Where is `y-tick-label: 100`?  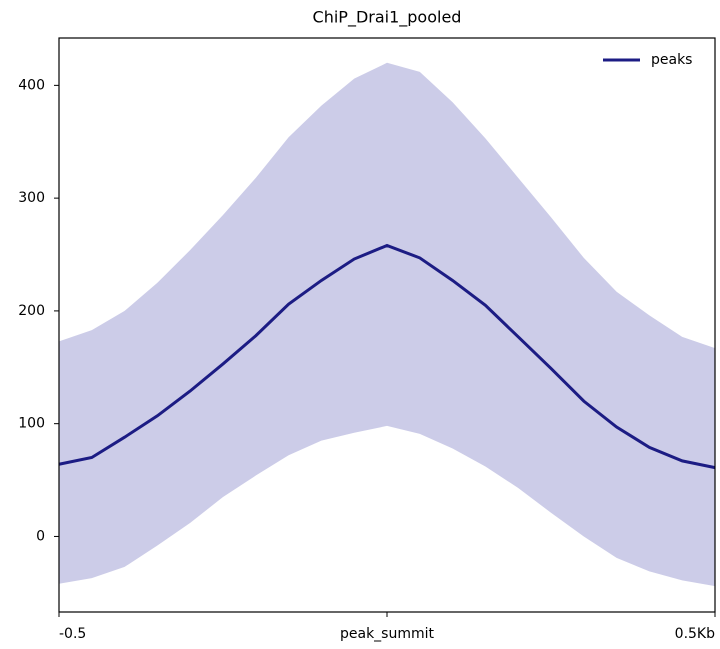
y-tick-label: 100 is located at coordinates (31, 424).